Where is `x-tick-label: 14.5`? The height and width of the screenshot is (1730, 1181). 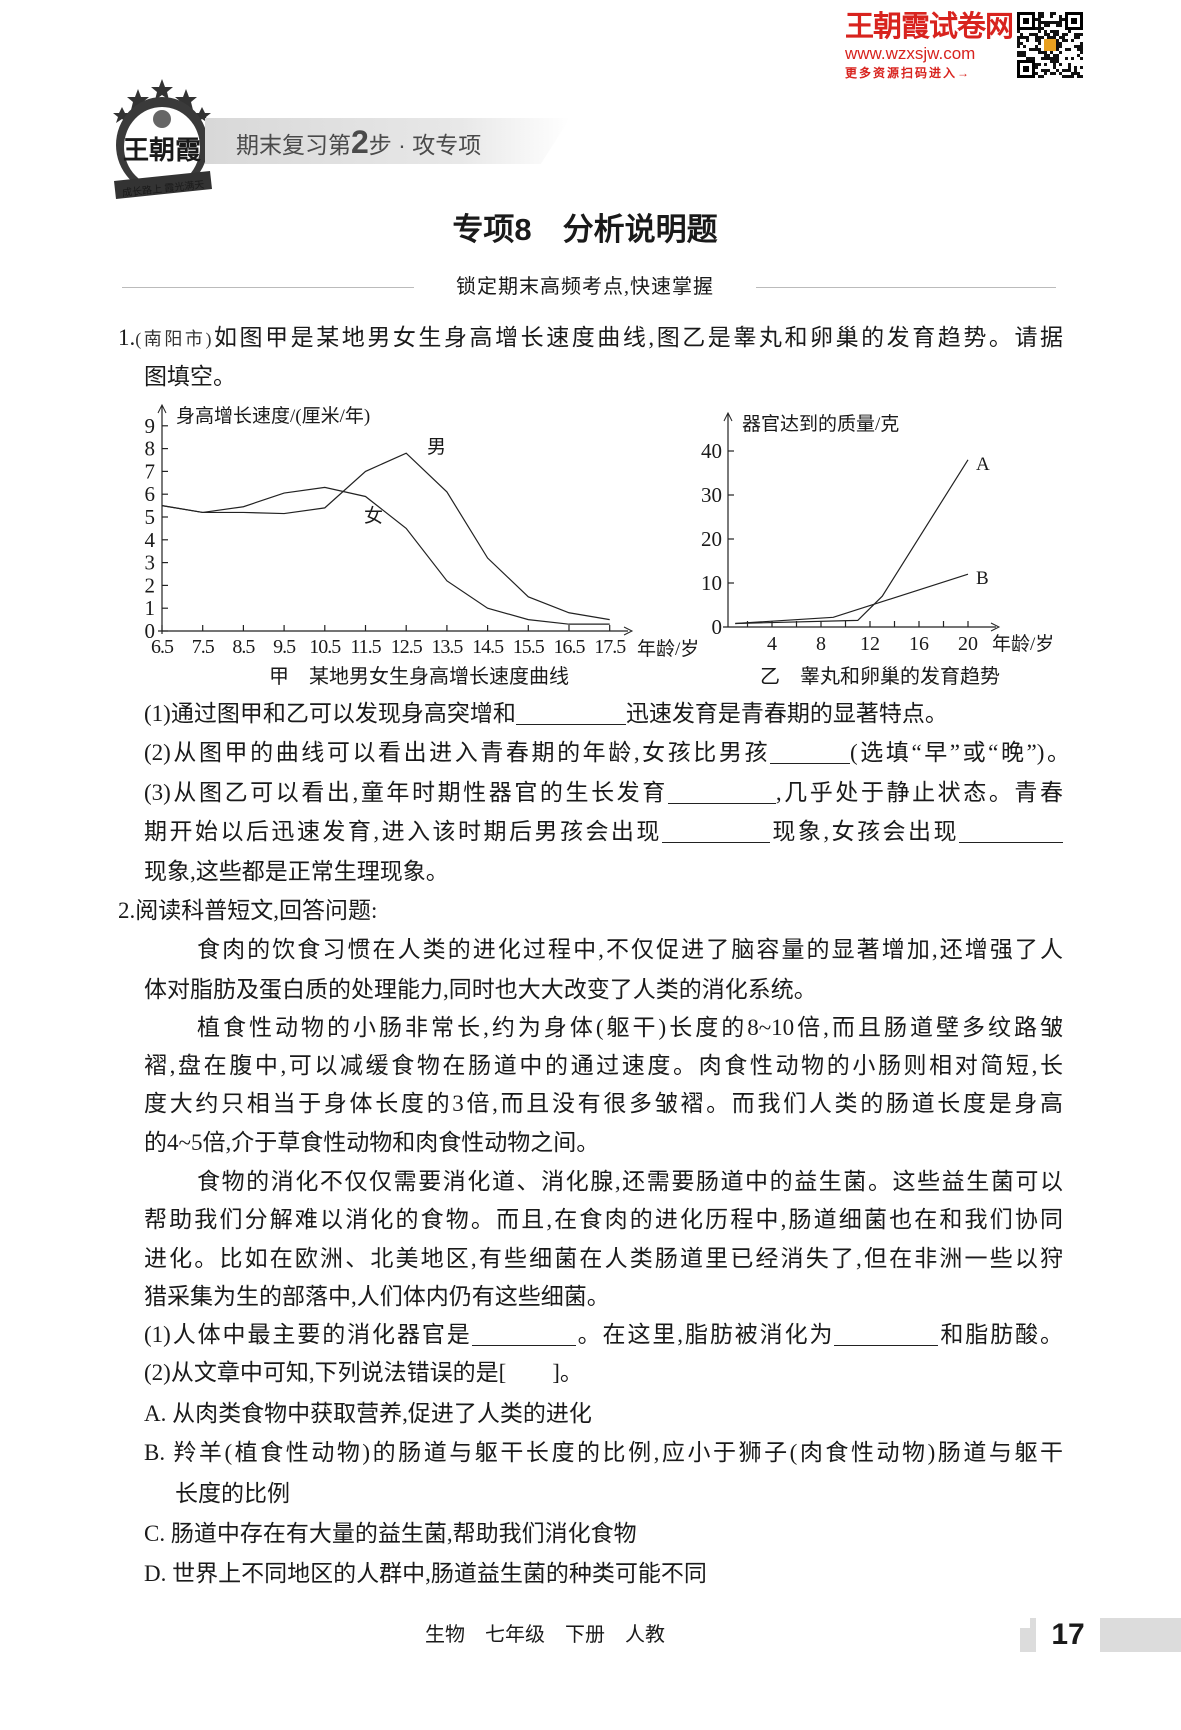
x-tick-label: 14.5 is located at coordinates (488, 647).